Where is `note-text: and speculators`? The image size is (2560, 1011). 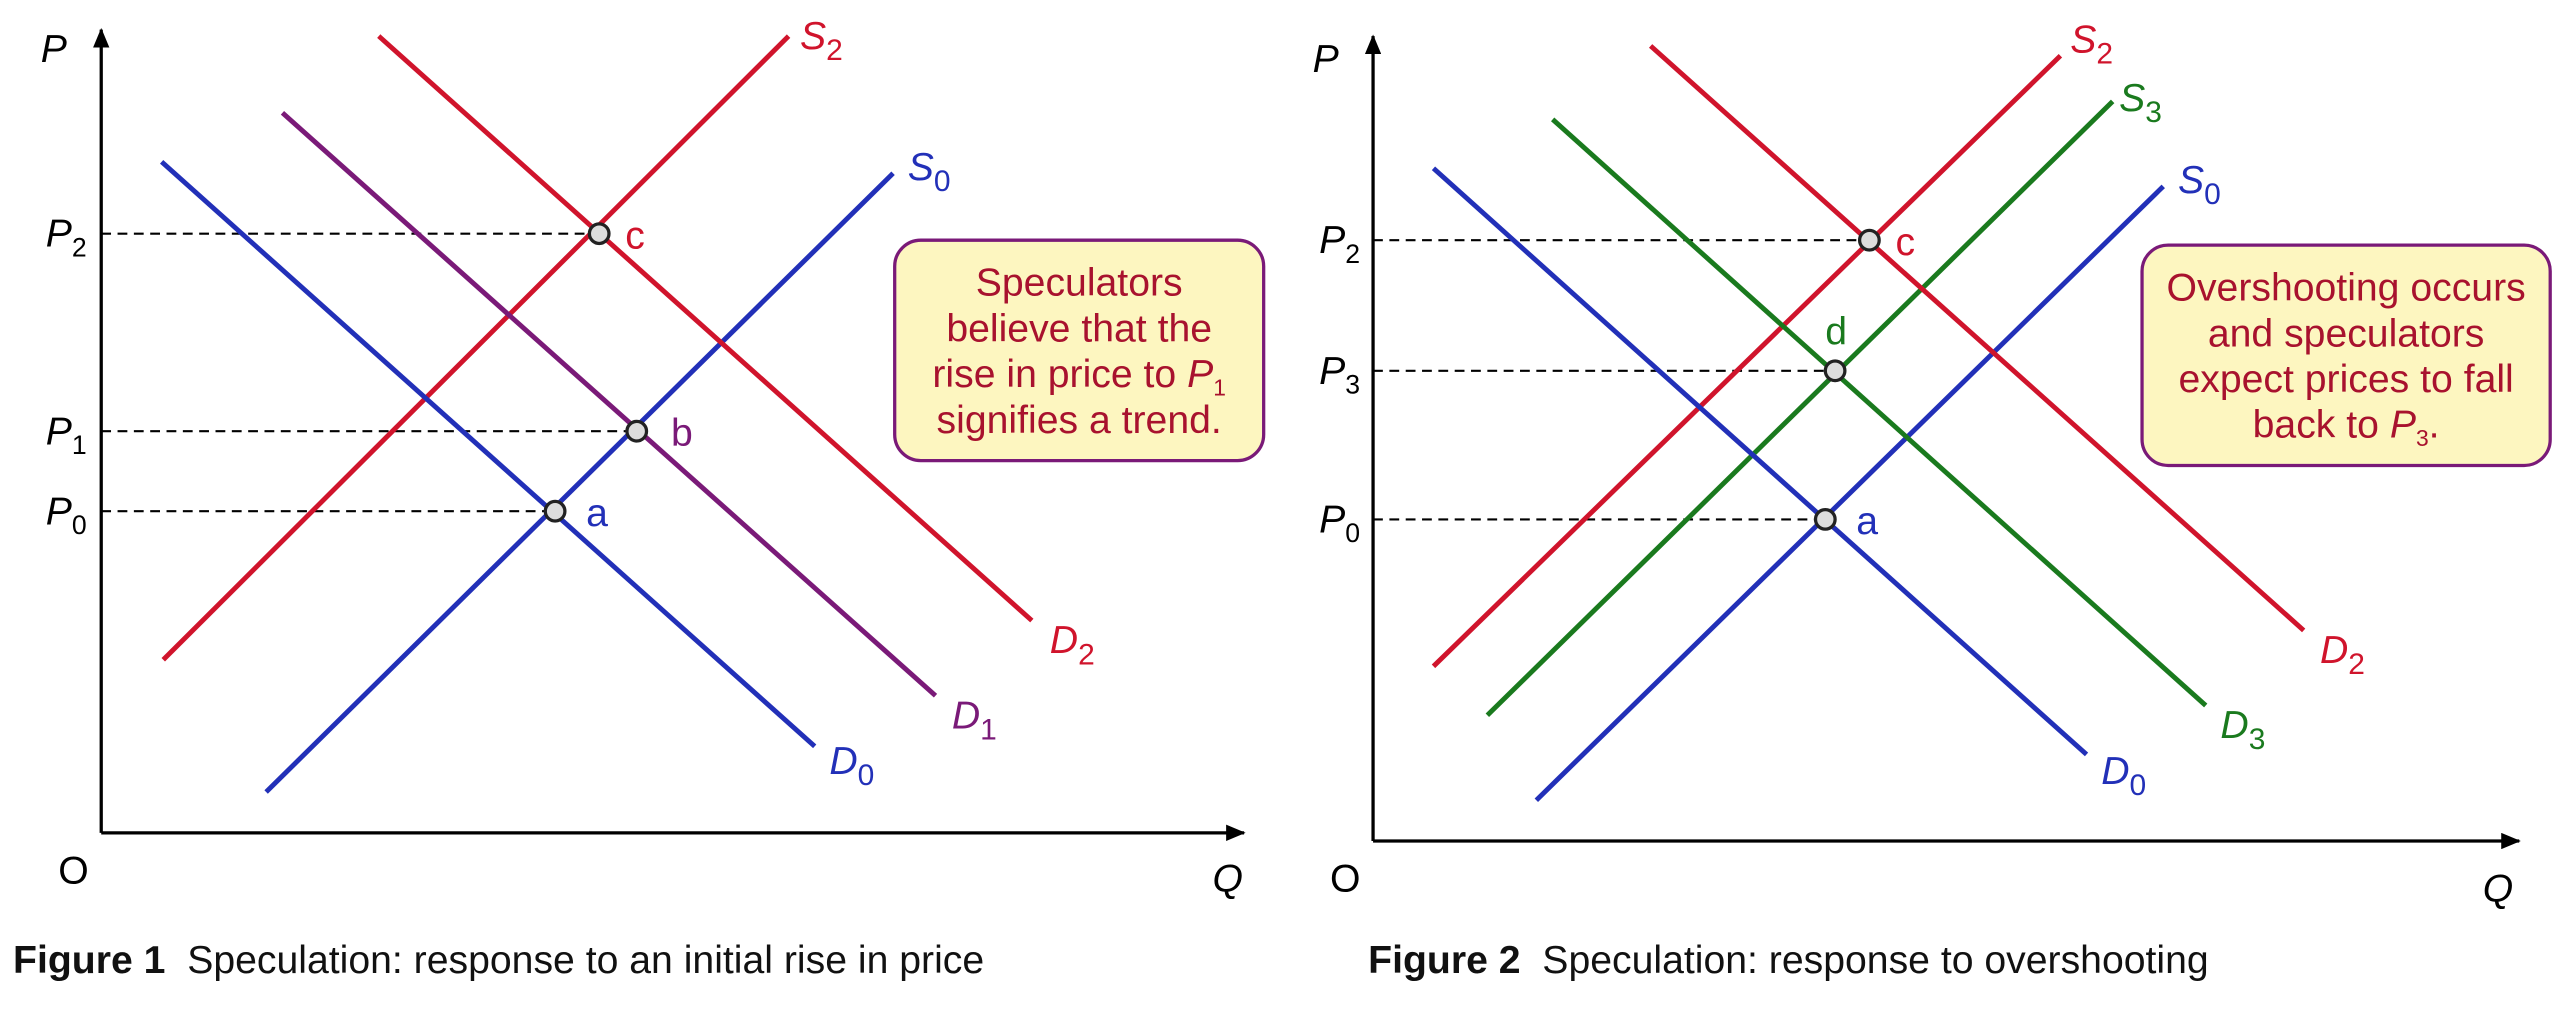 note-text: and speculators is located at coordinates (2346, 333).